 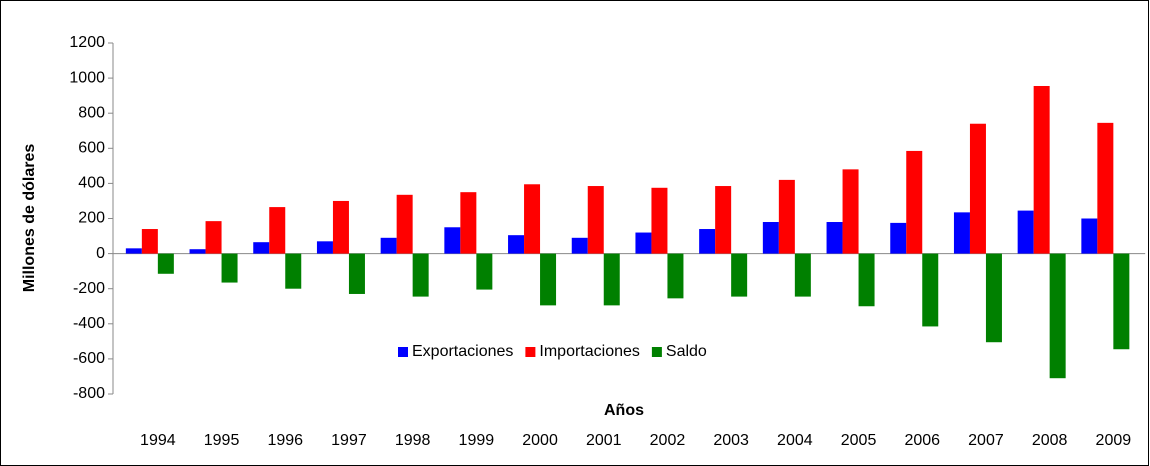 I want to click on x-tick-label: 2008, so click(x=1050, y=440).